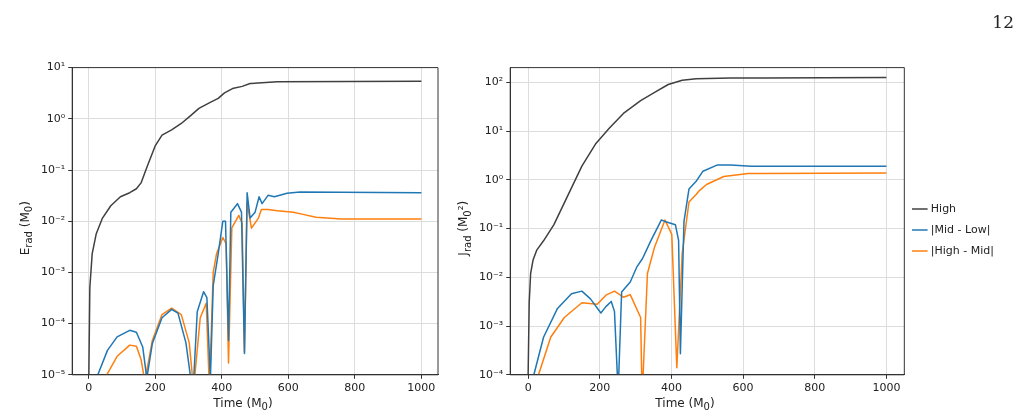  I want to click on legend-label: High, so click(943, 208).